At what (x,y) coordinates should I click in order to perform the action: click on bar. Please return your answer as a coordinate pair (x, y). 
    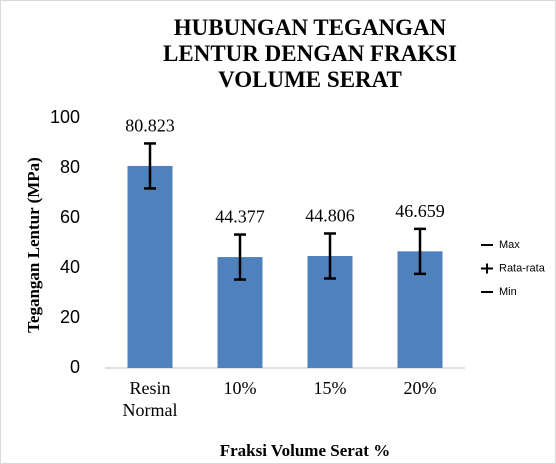
    Looking at the image, I should click on (150, 266).